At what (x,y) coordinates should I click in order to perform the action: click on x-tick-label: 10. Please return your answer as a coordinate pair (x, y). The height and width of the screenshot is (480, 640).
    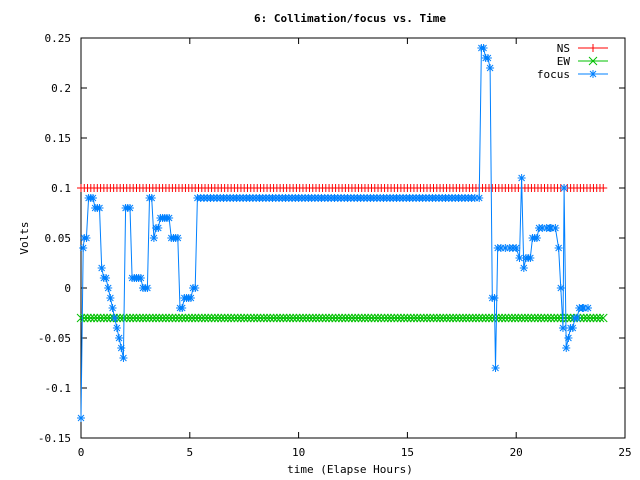
    Looking at the image, I should click on (298, 452).